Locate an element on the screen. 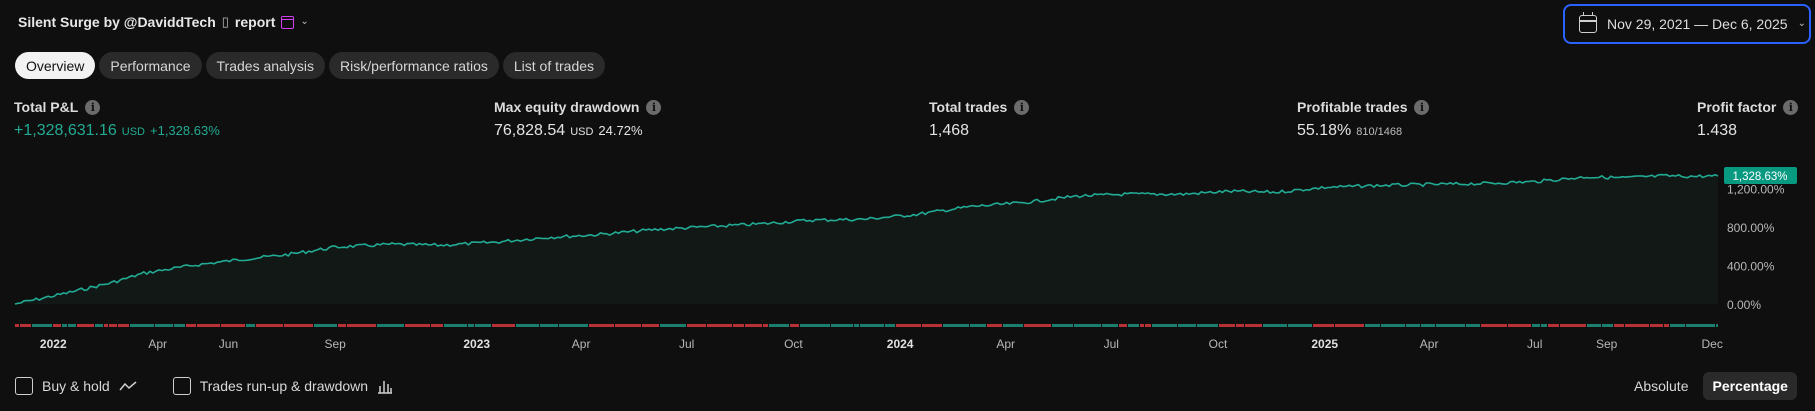 This screenshot has height=411, width=1815. stat-value: 1.438 is located at coordinates (1717, 130).